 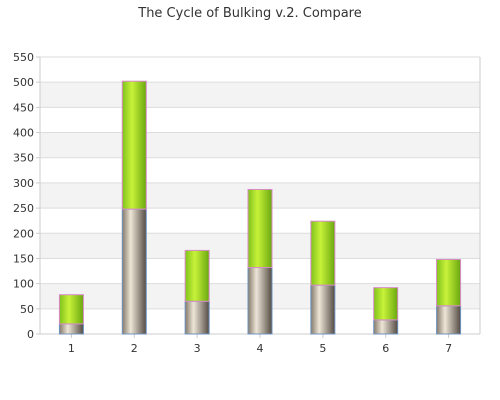 What do you see at coordinates (23, 284) in the screenshot?
I see `y-tick-label: 100` at bounding box center [23, 284].